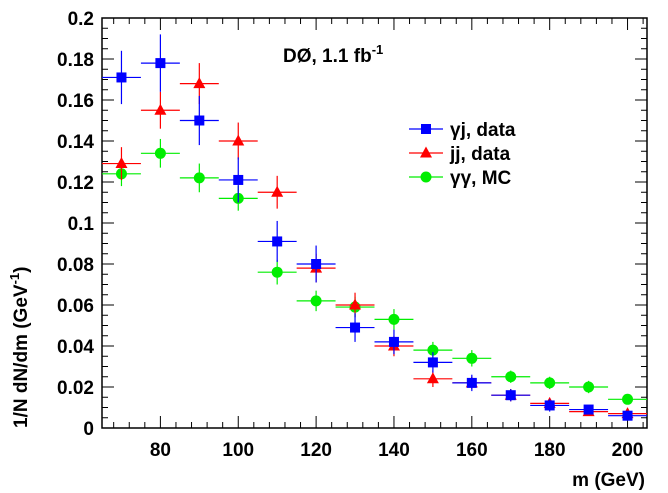  What do you see at coordinates (81, 19) in the screenshot?
I see `y-tick-label: 0.2` at bounding box center [81, 19].